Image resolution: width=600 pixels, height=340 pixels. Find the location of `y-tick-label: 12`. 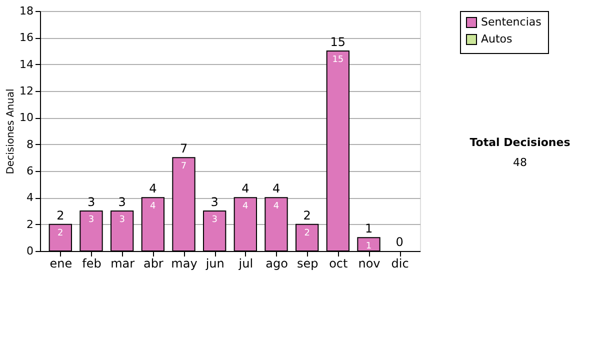

y-tick-label: 12 is located at coordinates (27, 91).